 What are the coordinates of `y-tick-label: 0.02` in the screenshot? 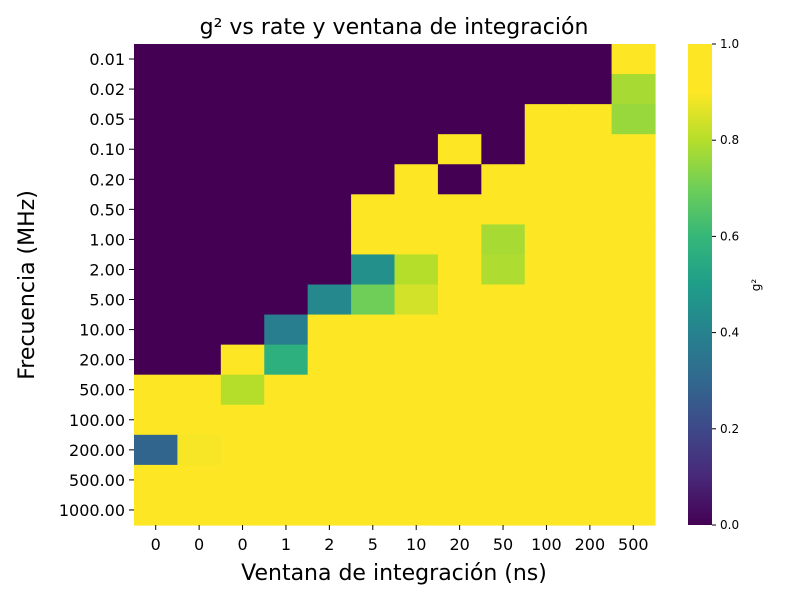 It's located at (107, 89).